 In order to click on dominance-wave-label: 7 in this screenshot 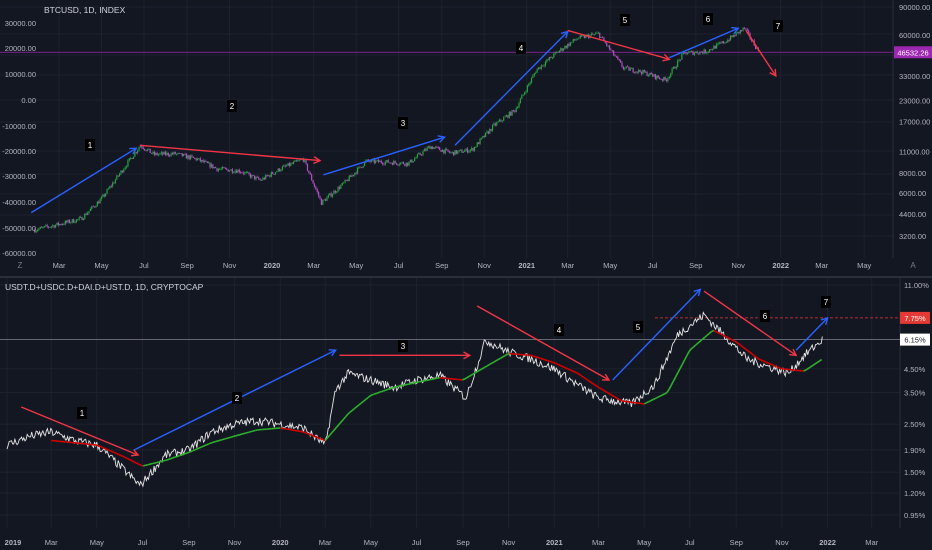, I will do `click(826, 302)`.